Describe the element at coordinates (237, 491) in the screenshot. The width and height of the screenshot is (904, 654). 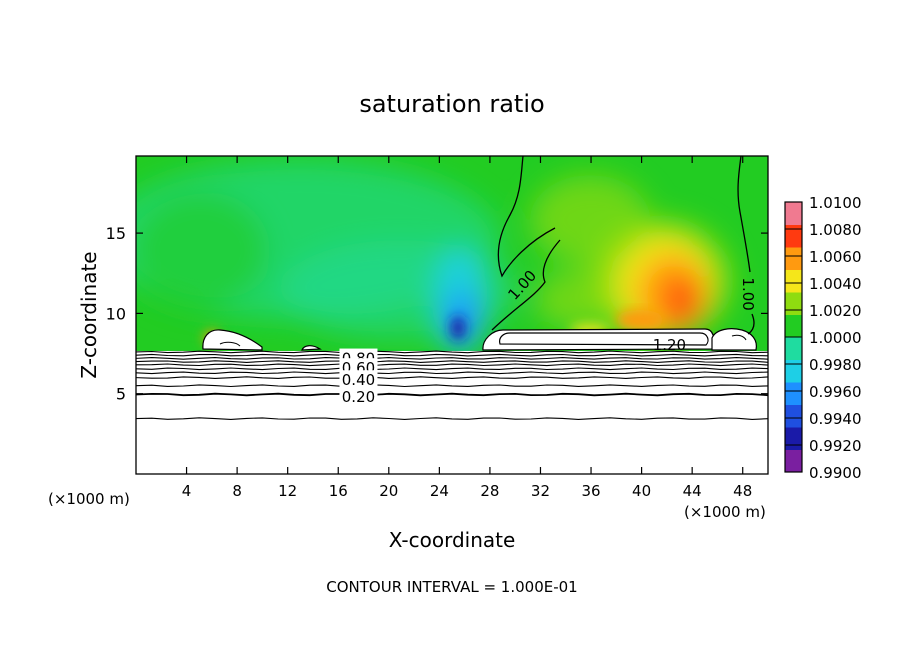
I see `x-tick-label: 8` at that location.